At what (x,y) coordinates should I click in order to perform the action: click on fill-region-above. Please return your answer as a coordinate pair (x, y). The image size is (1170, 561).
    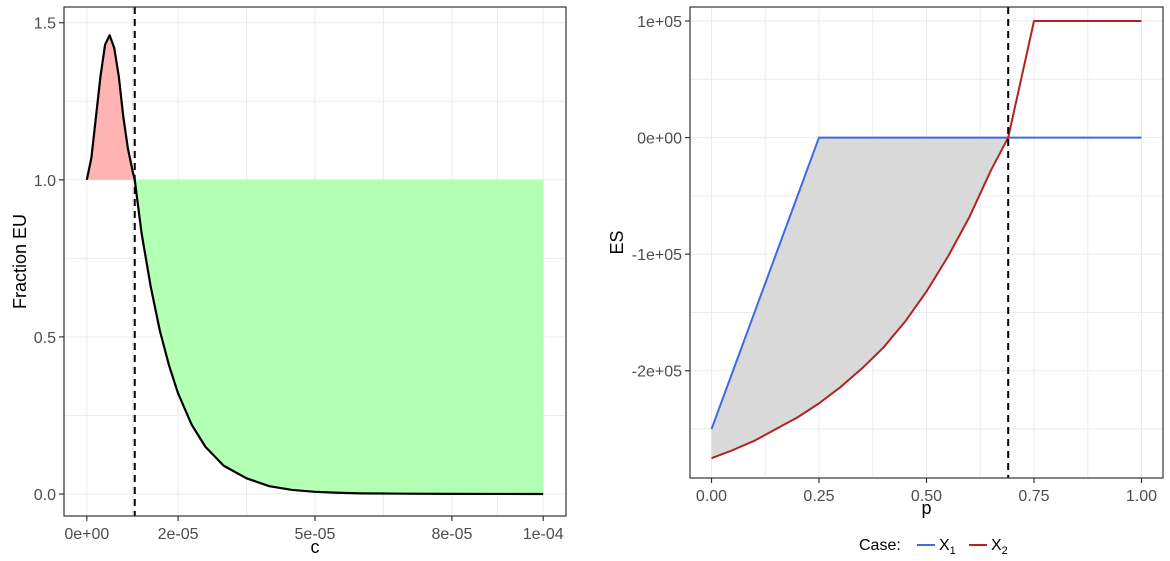
    Looking at the image, I should click on (110, 107).